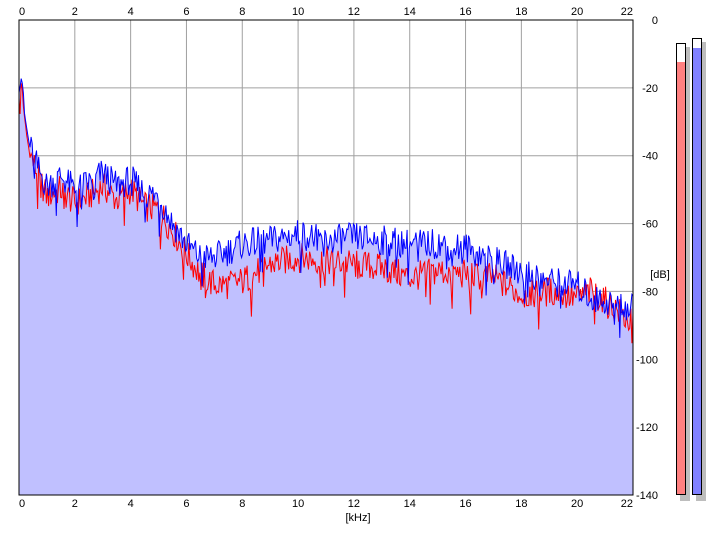  What do you see at coordinates (75, 504) in the screenshot?
I see `x-tick-label-bottom: 2` at bounding box center [75, 504].